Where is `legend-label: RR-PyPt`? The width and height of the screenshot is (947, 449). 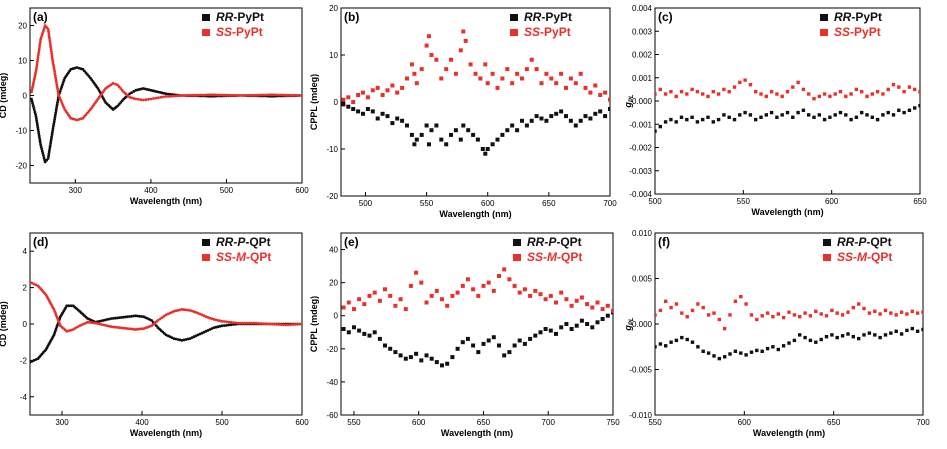 legend-label: RR-PyPt is located at coordinates (858, 17).